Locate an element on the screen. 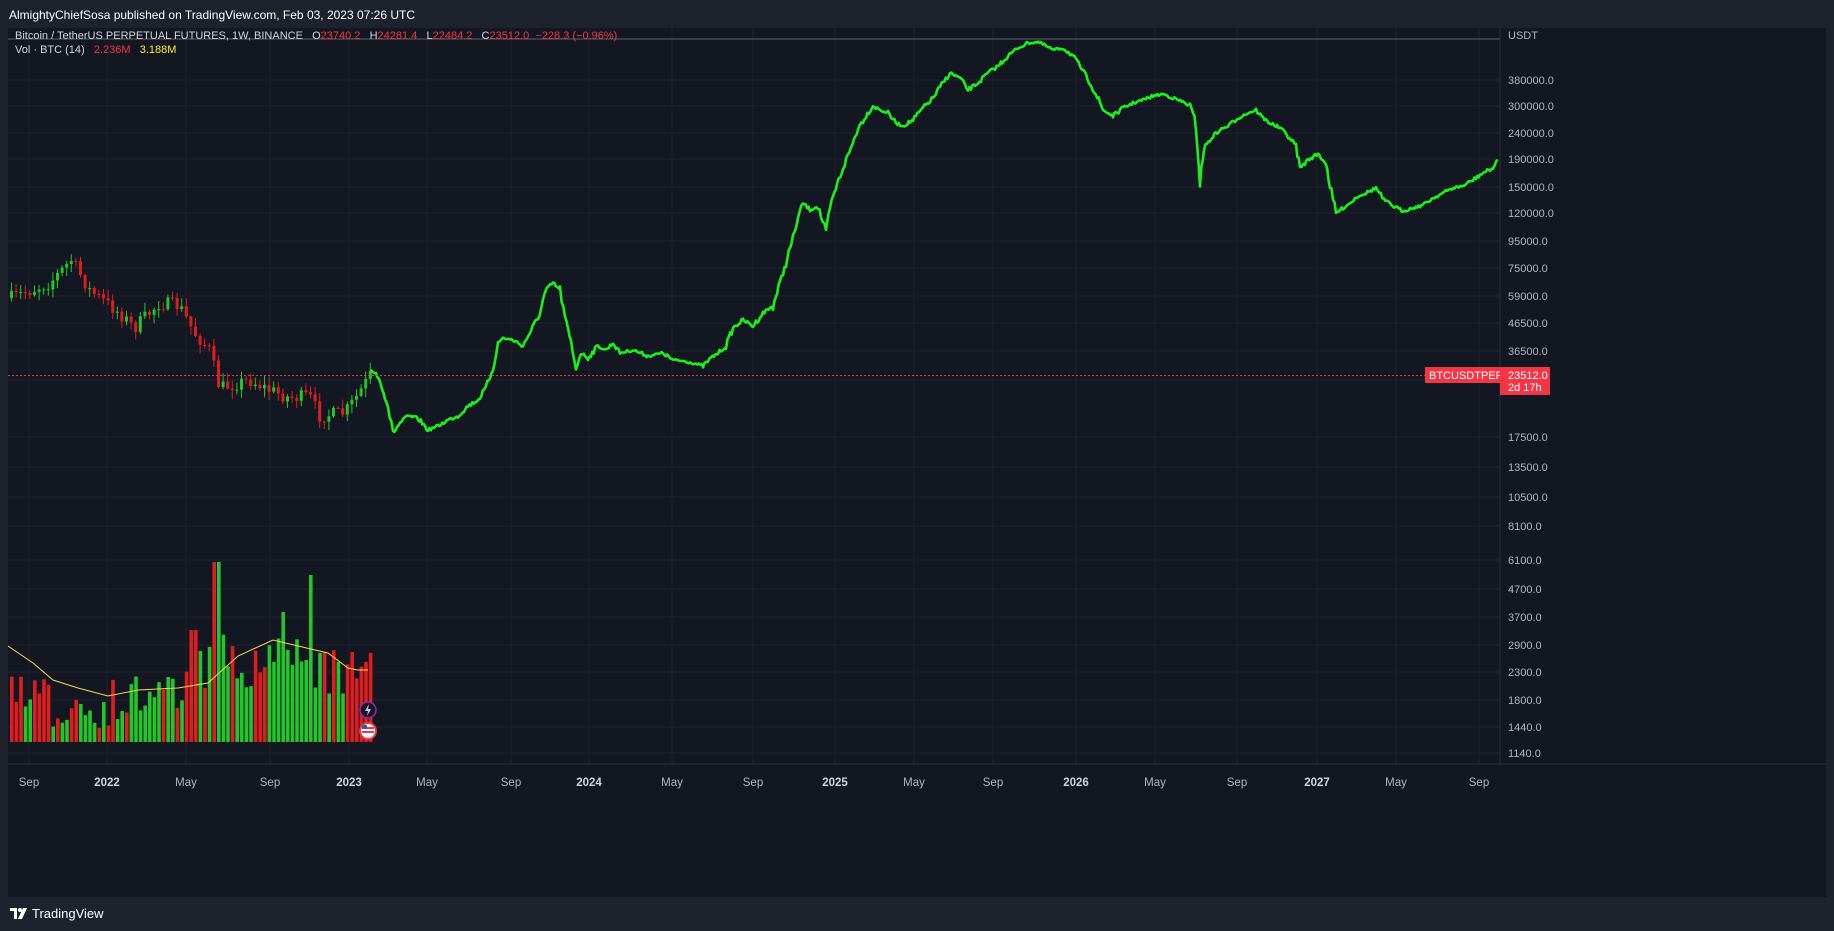  price-tick-label: 150000.0 is located at coordinates (1531, 188).